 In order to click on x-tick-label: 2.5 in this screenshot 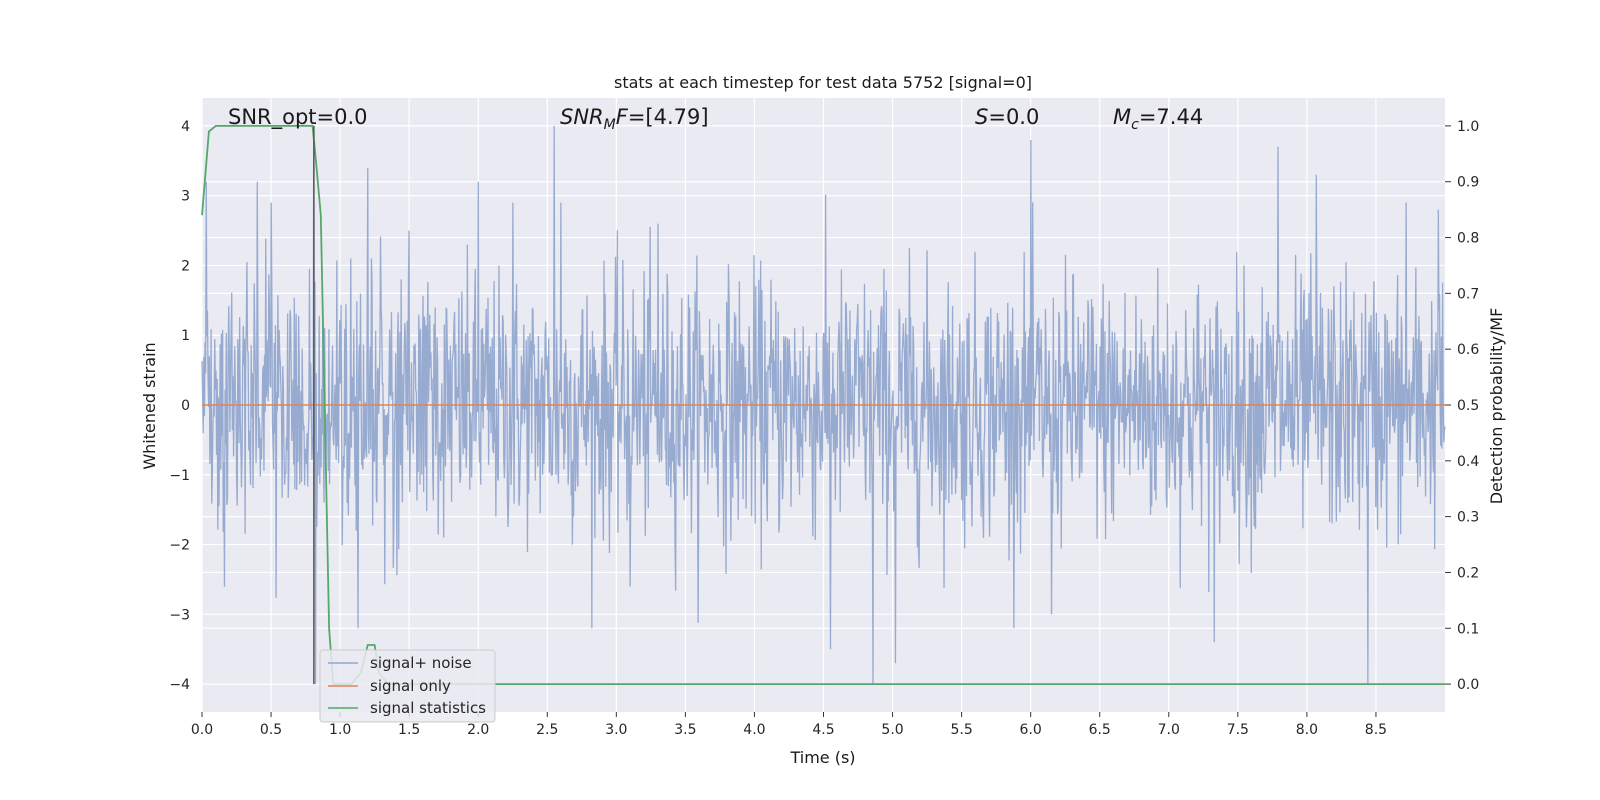, I will do `click(547, 730)`.